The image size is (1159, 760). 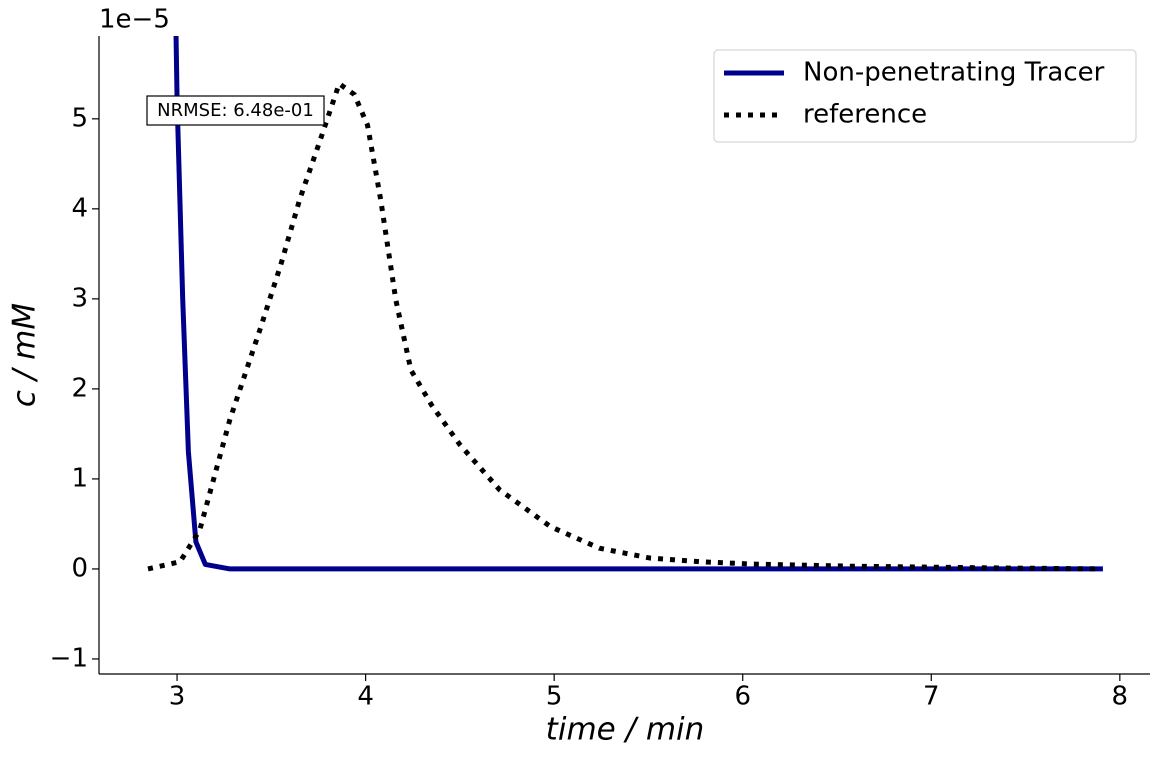 I want to click on x-axis-label: time / min, so click(x=625, y=730).